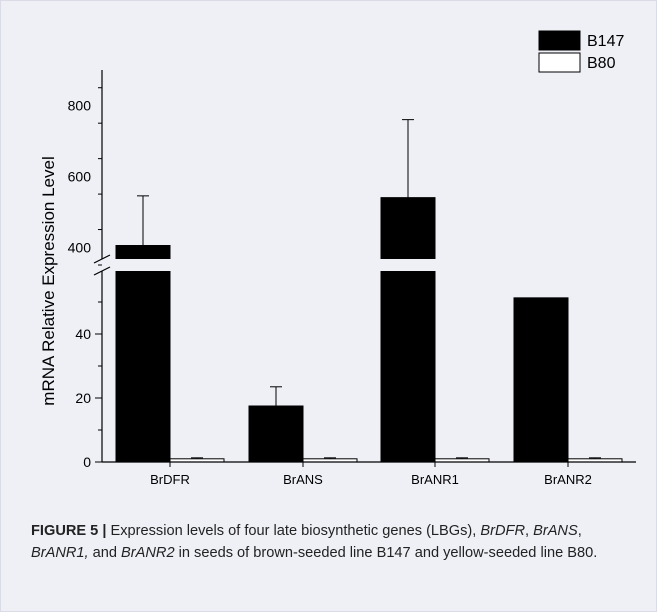 The image size is (657, 612). I want to click on bar-b147-branr1, so click(408, 330).